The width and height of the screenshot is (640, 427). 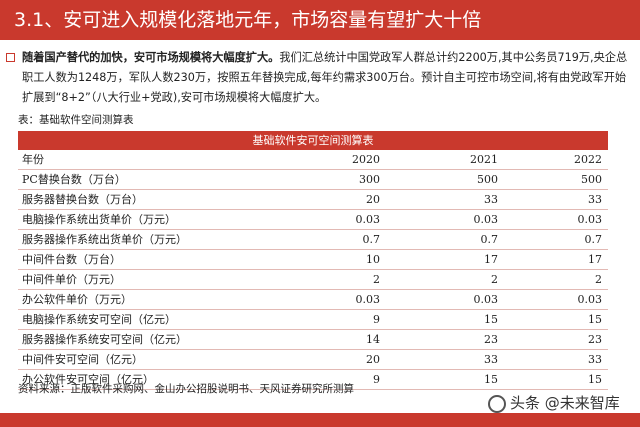 I want to click on value-2021: 23, so click(x=491, y=339).